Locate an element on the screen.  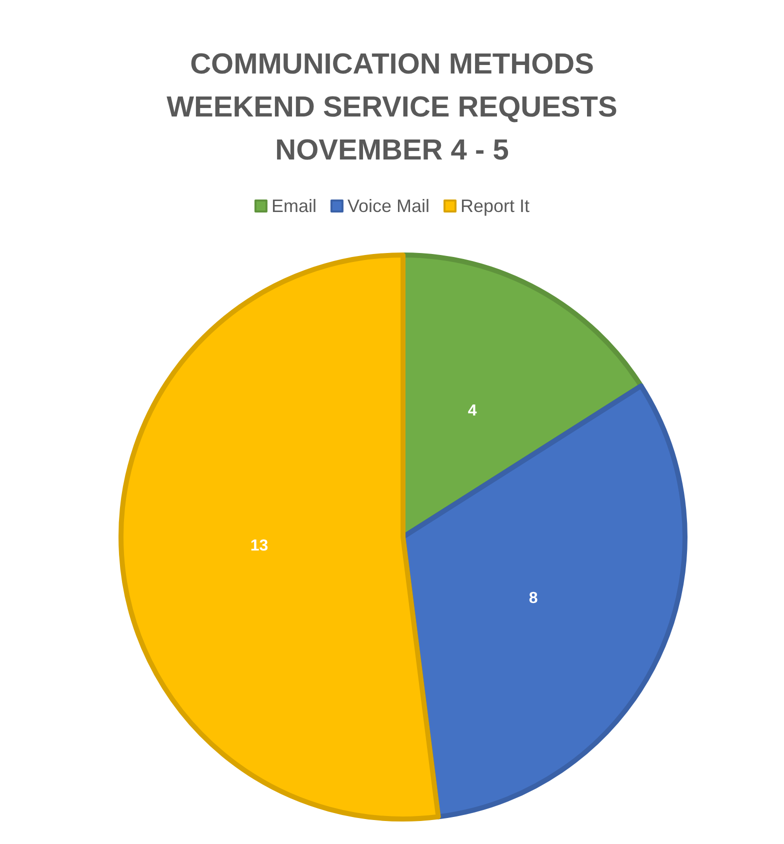
legend-label: Voice Mail is located at coordinates (388, 206).